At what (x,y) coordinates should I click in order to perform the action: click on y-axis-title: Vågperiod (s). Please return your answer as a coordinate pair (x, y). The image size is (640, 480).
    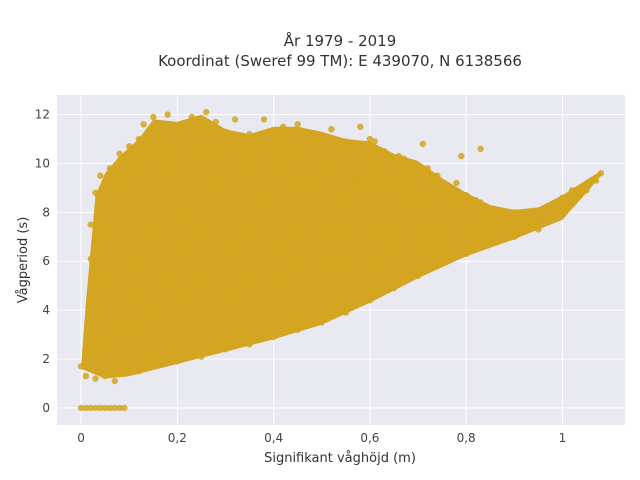
    Looking at the image, I should click on (23, 260).